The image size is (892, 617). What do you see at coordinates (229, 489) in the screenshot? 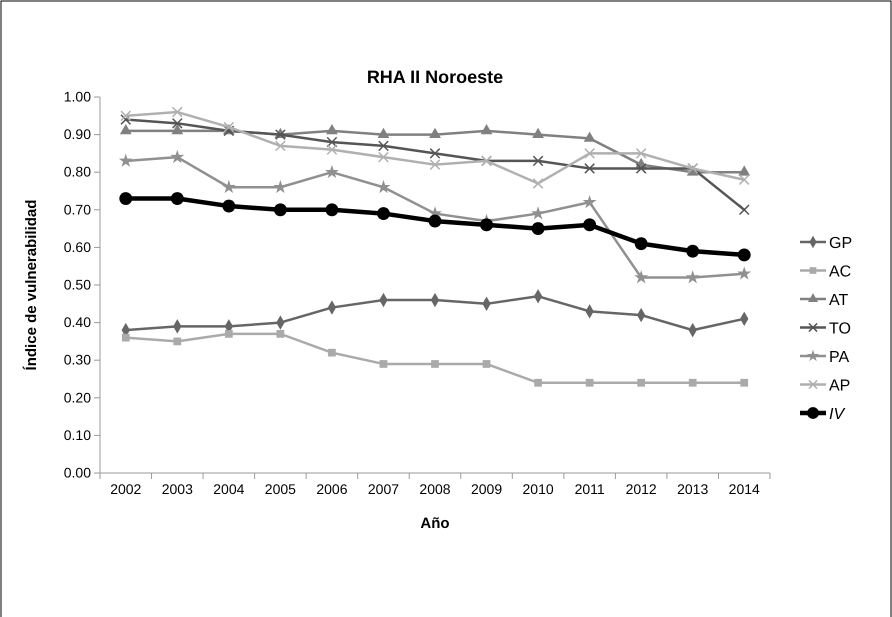
I see `x-tick-label: 2004` at bounding box center [229, 489].